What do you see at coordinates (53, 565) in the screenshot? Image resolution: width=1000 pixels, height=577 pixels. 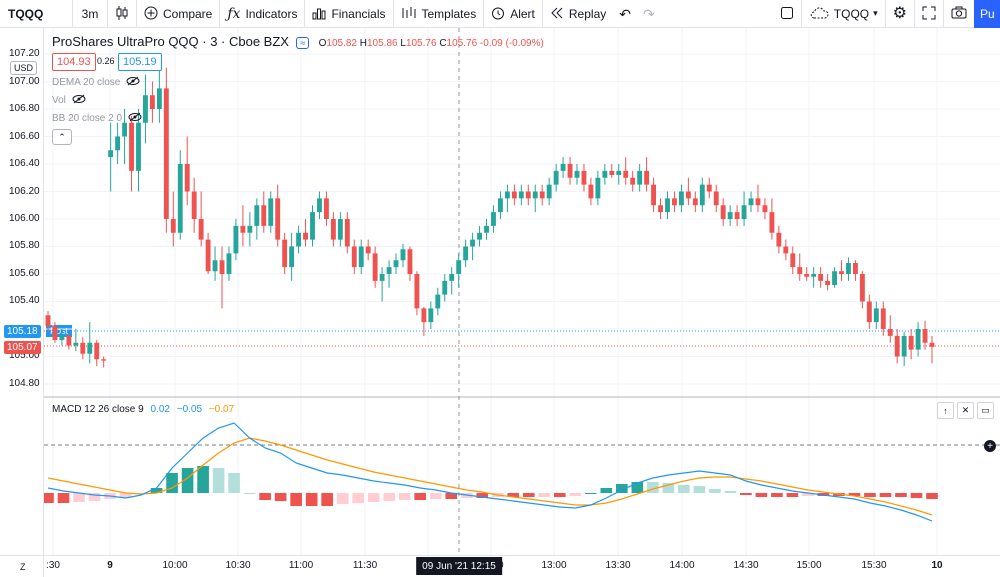 I see `time-tick: :30` at bounding box center [53, 565].